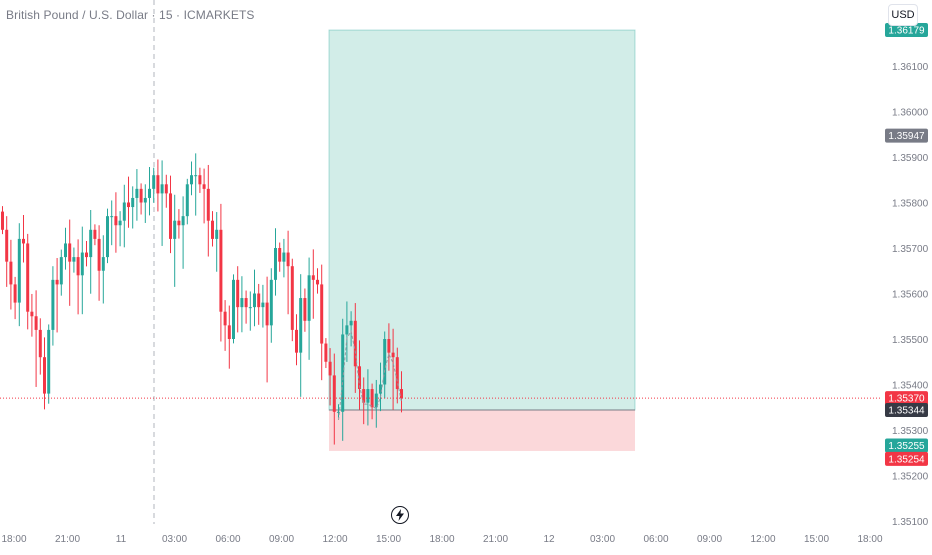  What do you see at coordinates (903, 15) in the screenshot?
I see `currency-button: USD` at bounding box center [903, 15].